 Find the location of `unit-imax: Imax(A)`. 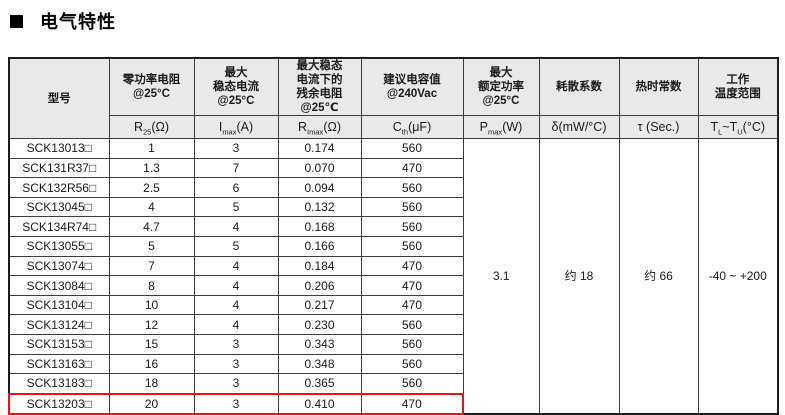

unit-imax: Imax(A) is located at coordinates (236, 127).